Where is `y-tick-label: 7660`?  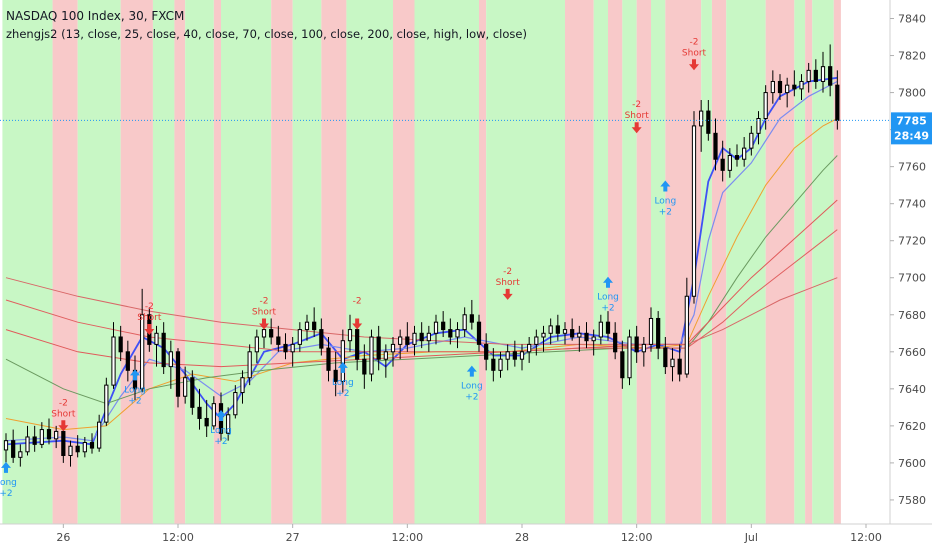
y-tick-label: 7660 is located at coordinates (912, 352).